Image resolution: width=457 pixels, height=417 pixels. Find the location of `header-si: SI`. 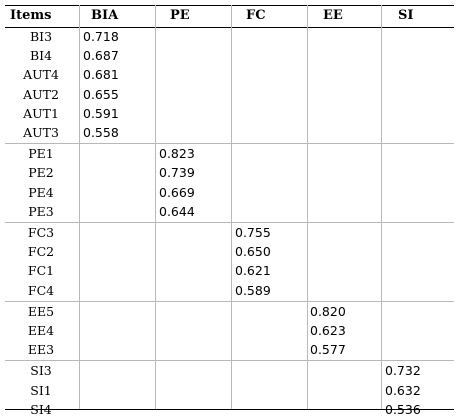

header-si: SI is located at coordinates (406, 15).